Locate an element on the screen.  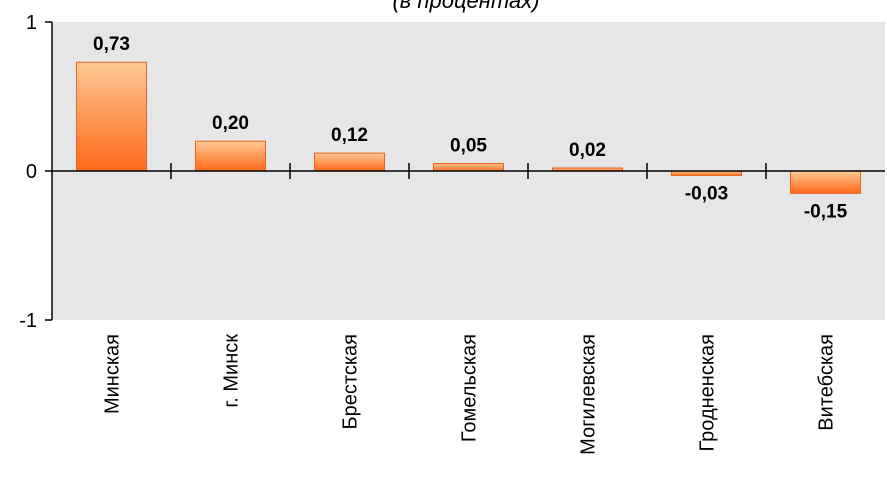
y-tick-label-2: 0 is located at coordinates (31, 172).